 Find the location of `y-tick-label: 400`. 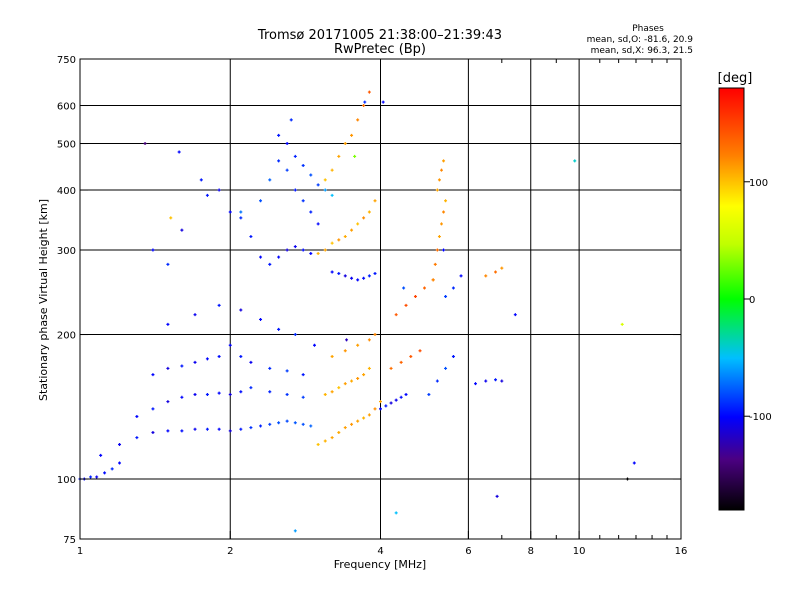

y-tick-label: 400 is located at coordinates (66, 191).